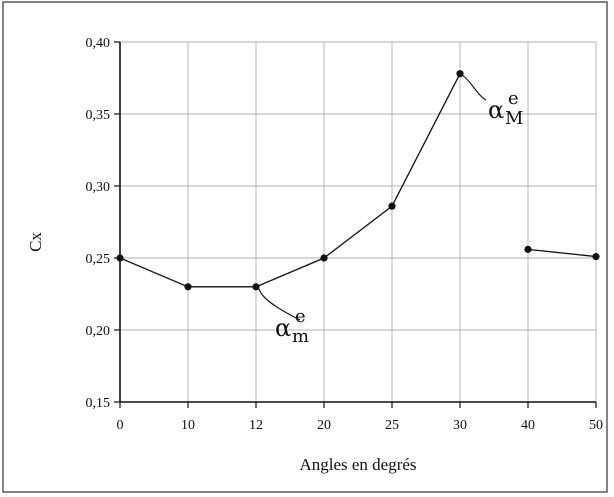 The width and height of the screenshot is (614, 497). What do you see at coordinates (98, 259) in the screenshot?
I see `y-tick-label: 0,25` at bounding box center [98, 259].